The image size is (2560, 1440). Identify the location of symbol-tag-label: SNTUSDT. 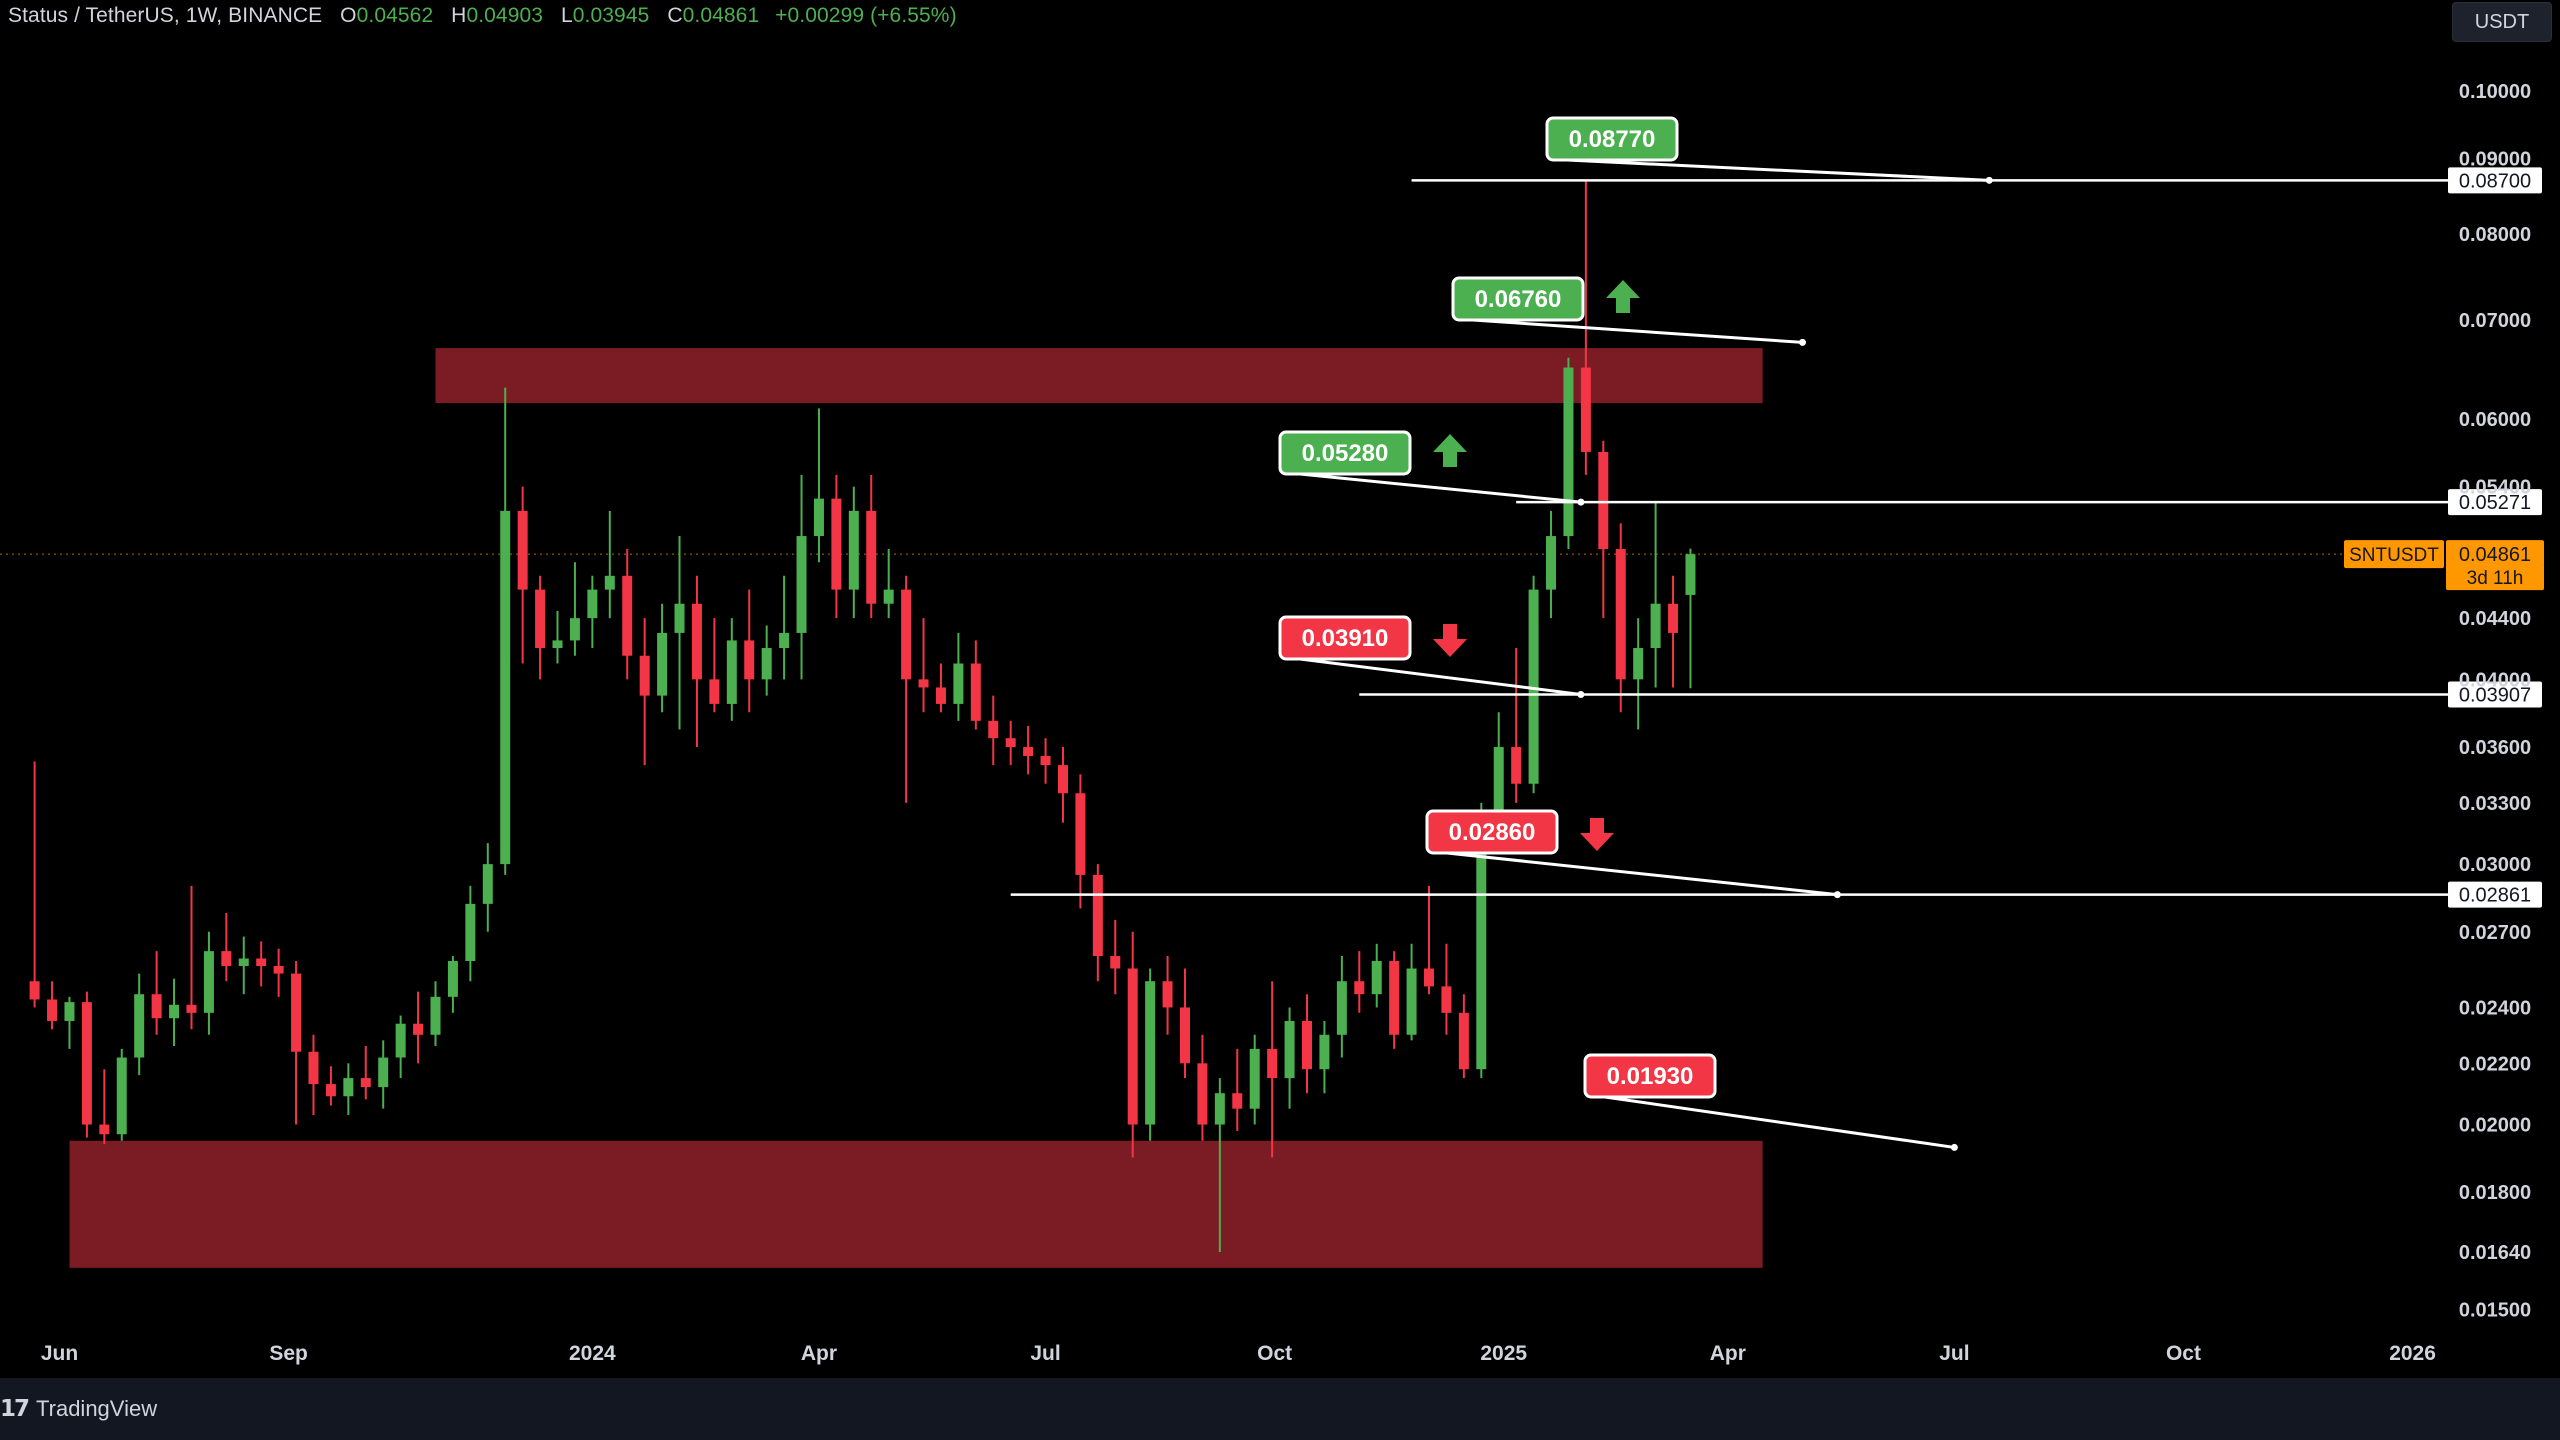
(2394, 555).